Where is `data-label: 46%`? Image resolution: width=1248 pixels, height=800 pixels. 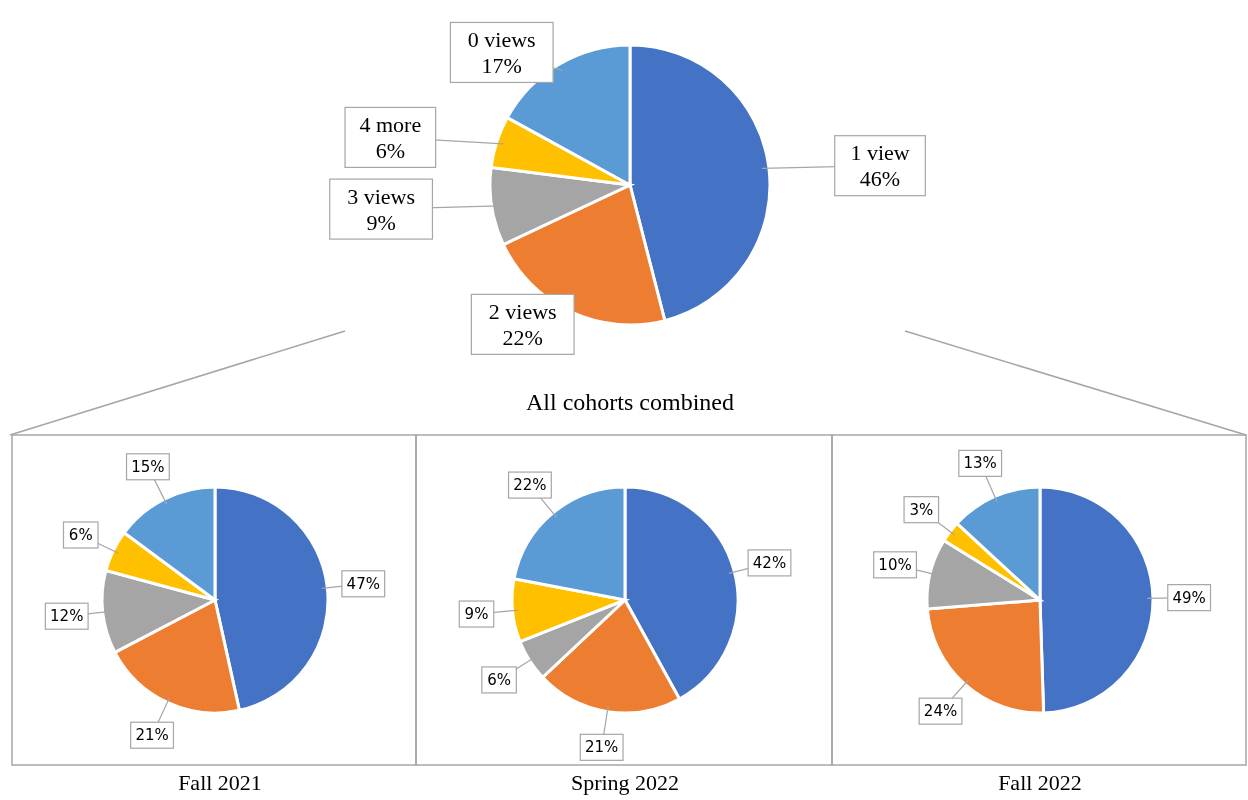
data-label: 46% is located at coordinates (880, 179).